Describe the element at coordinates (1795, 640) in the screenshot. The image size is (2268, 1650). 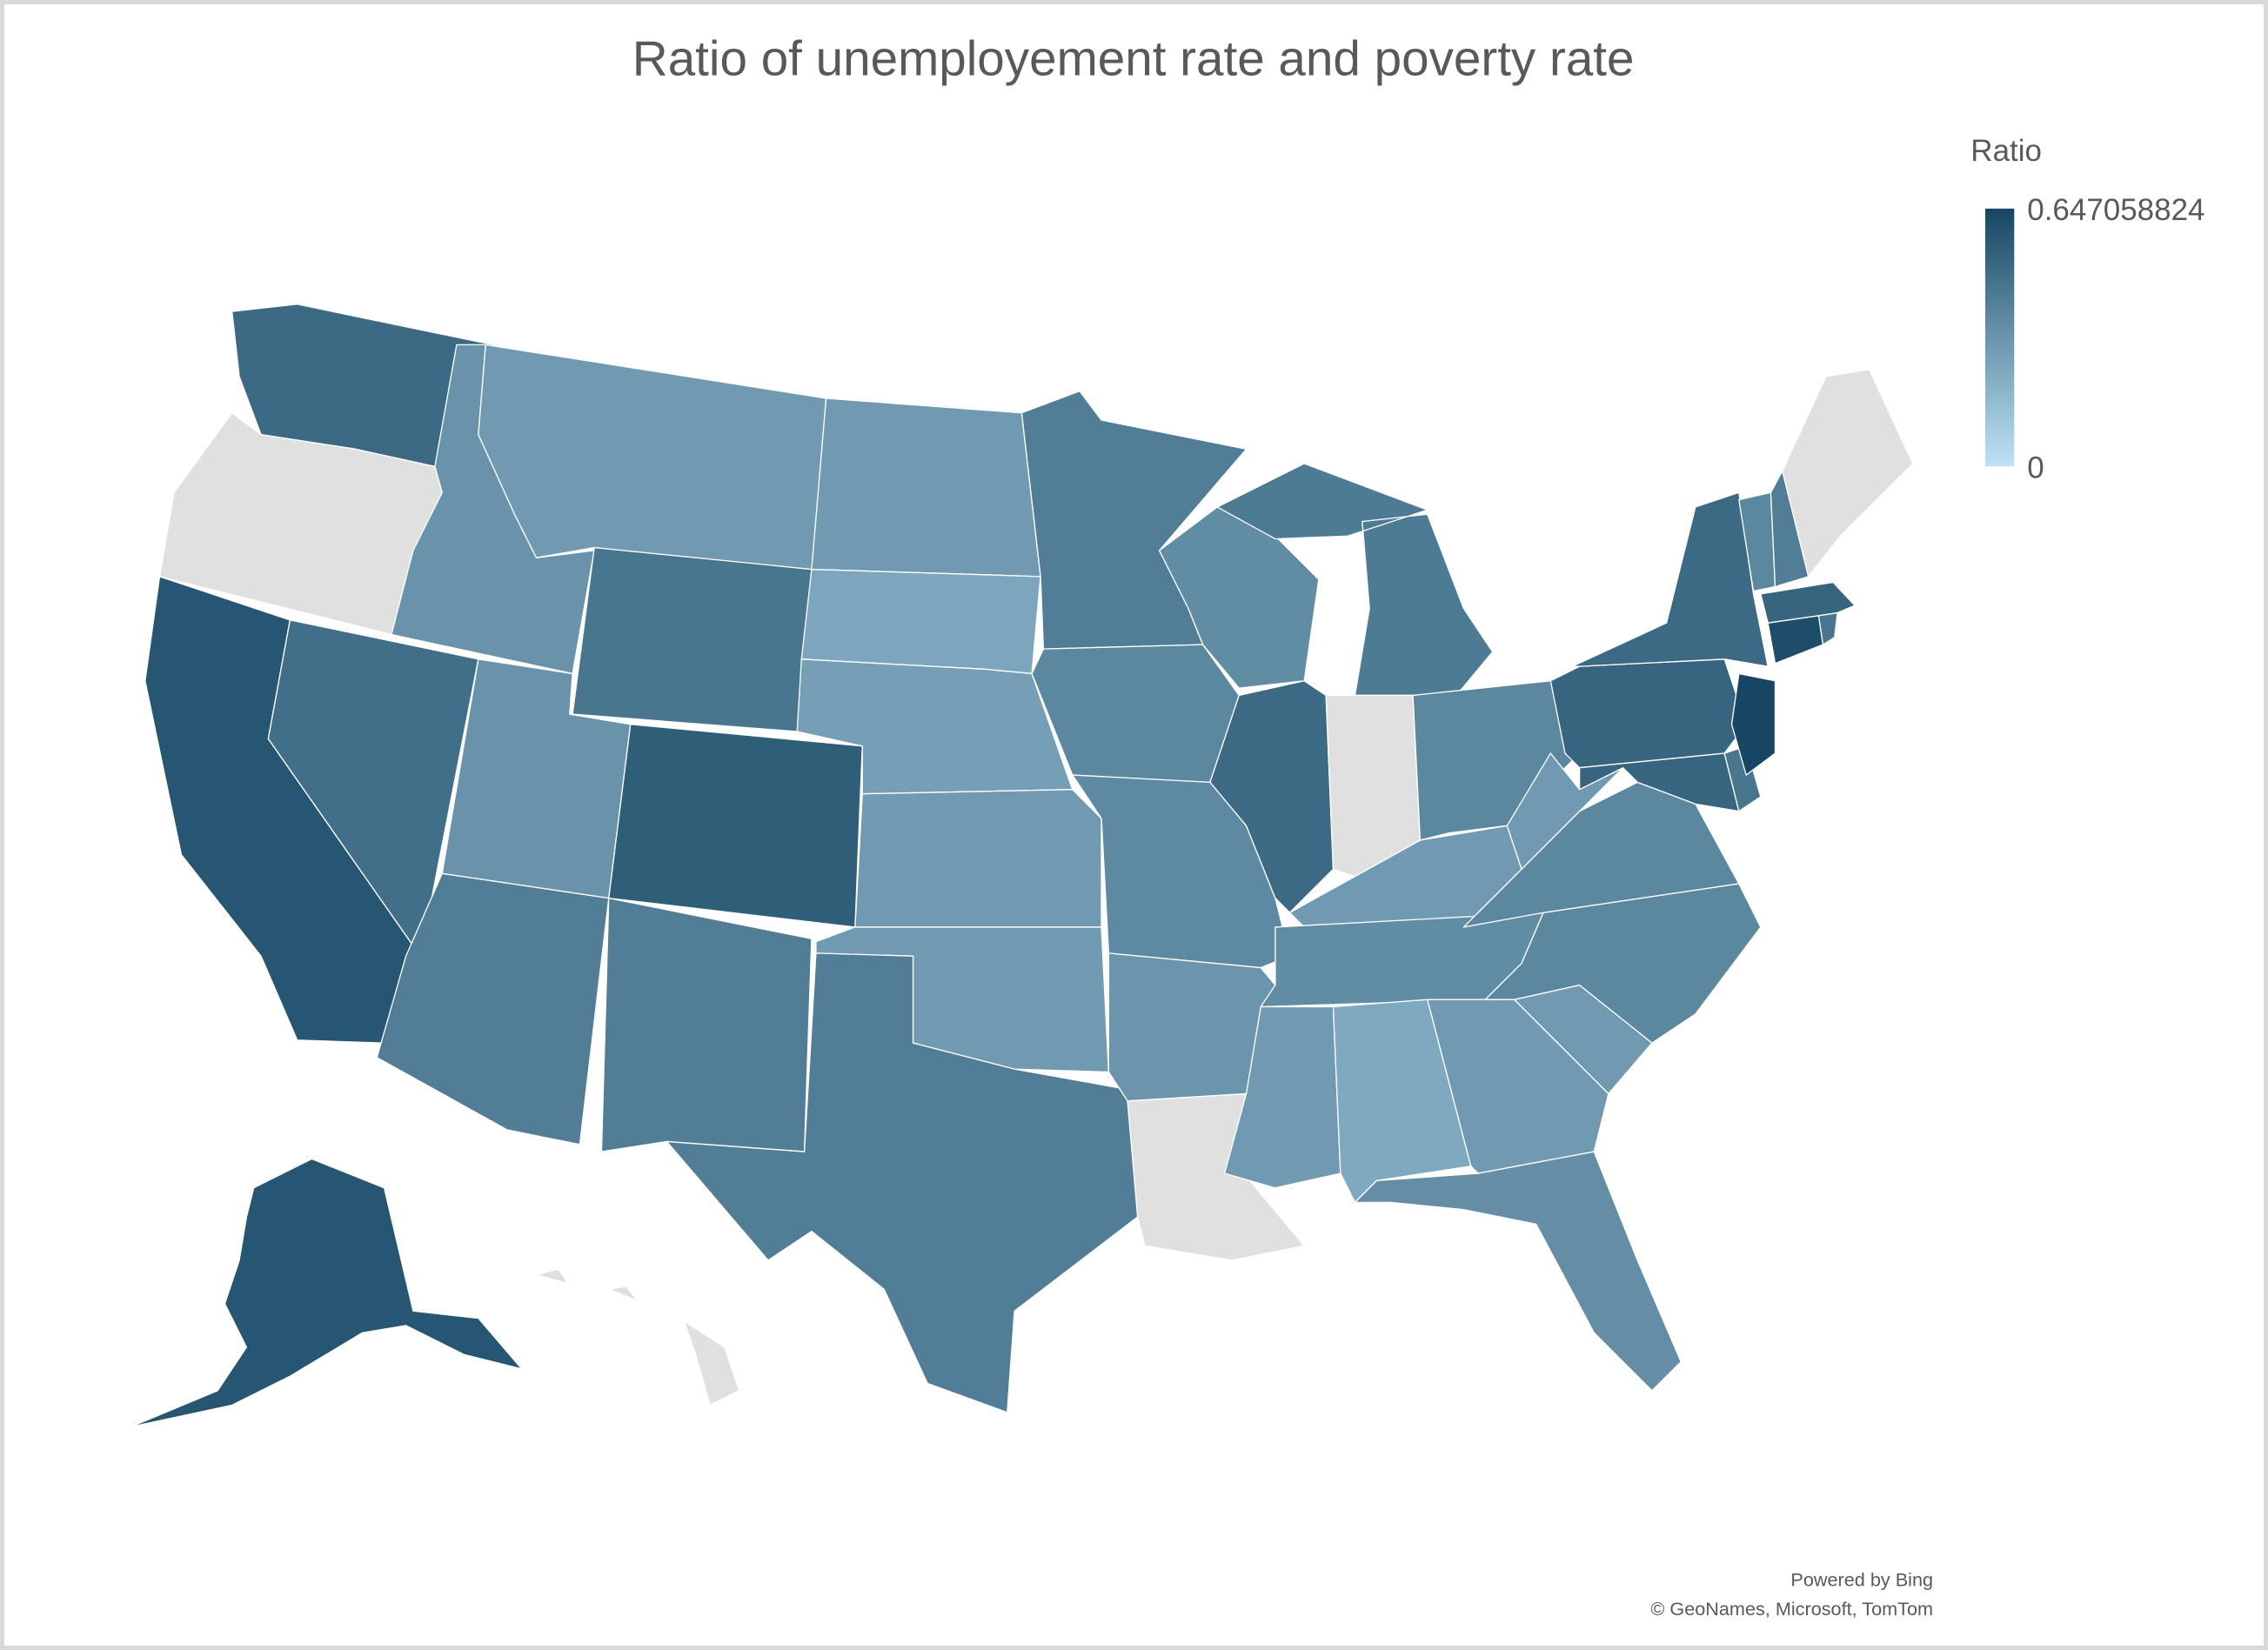
I see `state-ct` at that location.